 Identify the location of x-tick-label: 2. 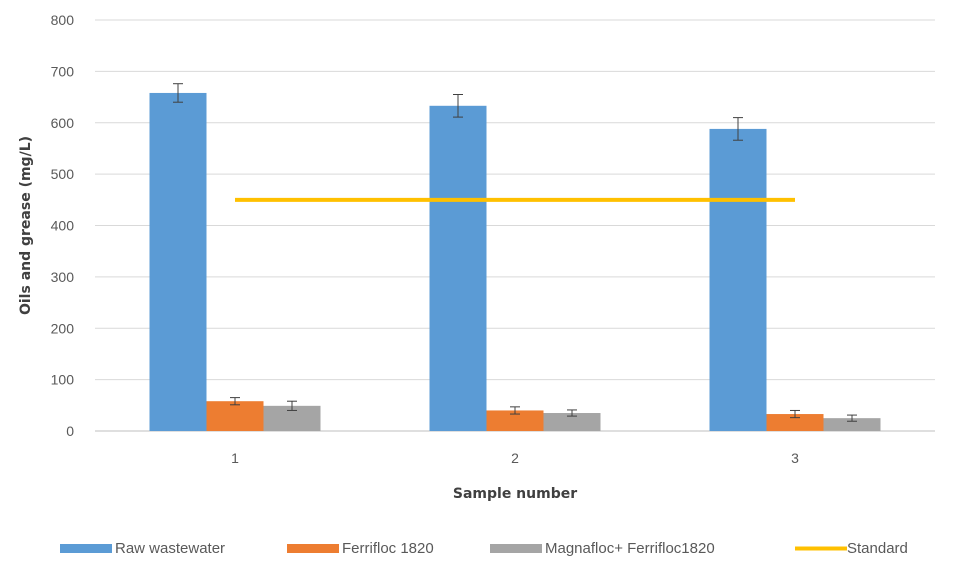
(515, 458).